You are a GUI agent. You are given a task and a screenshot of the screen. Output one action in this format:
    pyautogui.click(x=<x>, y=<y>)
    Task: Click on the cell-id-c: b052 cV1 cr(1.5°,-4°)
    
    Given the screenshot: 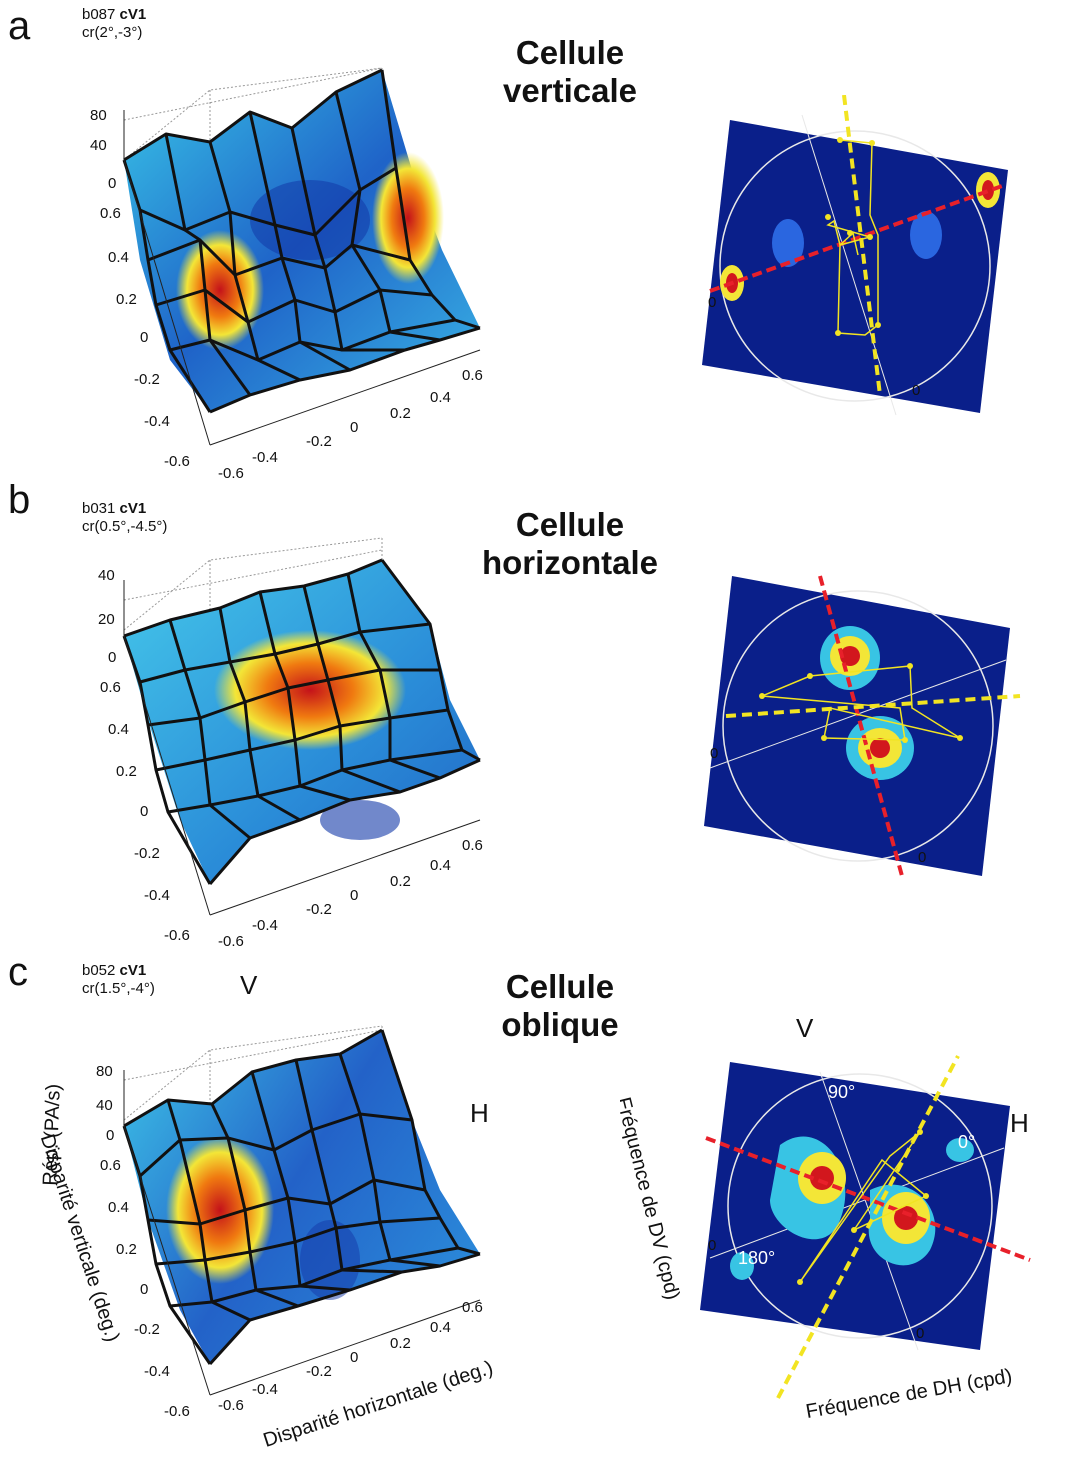 What is the action you would take?
    pyautogui.click(x=118, y=980)
    